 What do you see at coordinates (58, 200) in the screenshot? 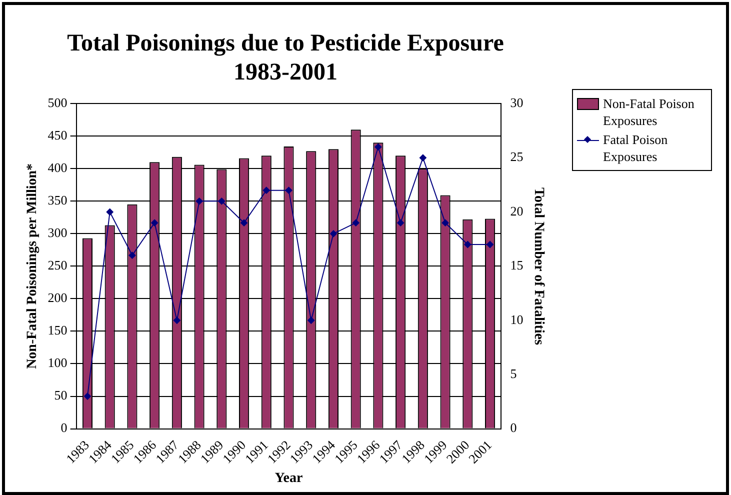
I see `y-tick-label: 350` at bounding box center [58, 200].